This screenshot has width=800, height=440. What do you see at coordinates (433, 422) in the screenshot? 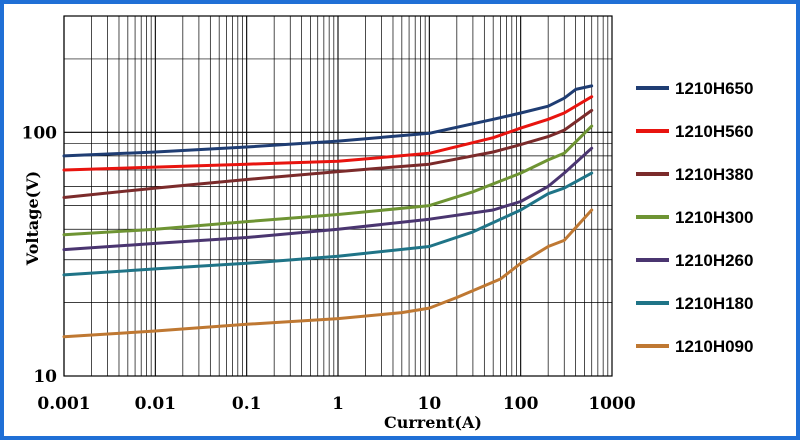
I see `x-axis-label: Current(A)` at bounding box center [433, 422].